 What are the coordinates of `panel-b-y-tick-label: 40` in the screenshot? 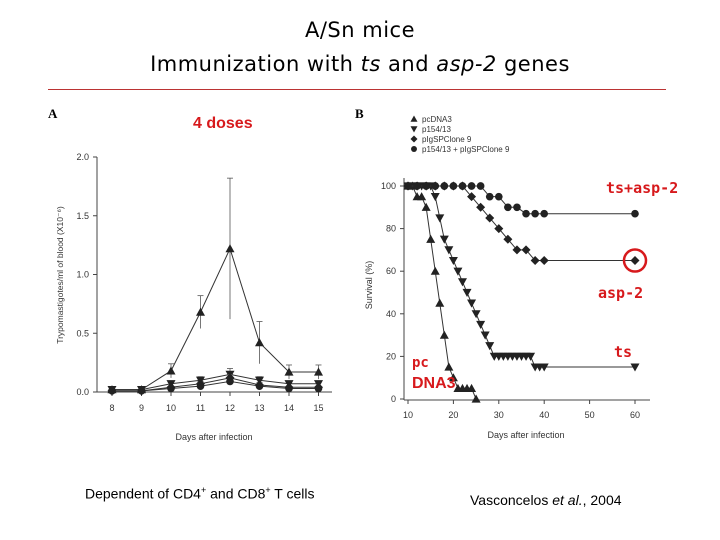 It's located at (391, 314).